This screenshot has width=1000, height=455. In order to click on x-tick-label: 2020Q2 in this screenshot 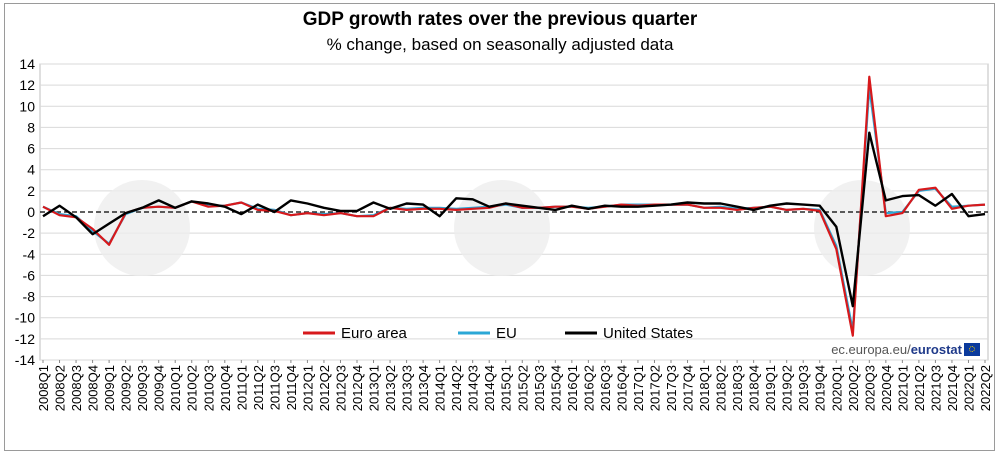, I will do `click(853, 388)`.